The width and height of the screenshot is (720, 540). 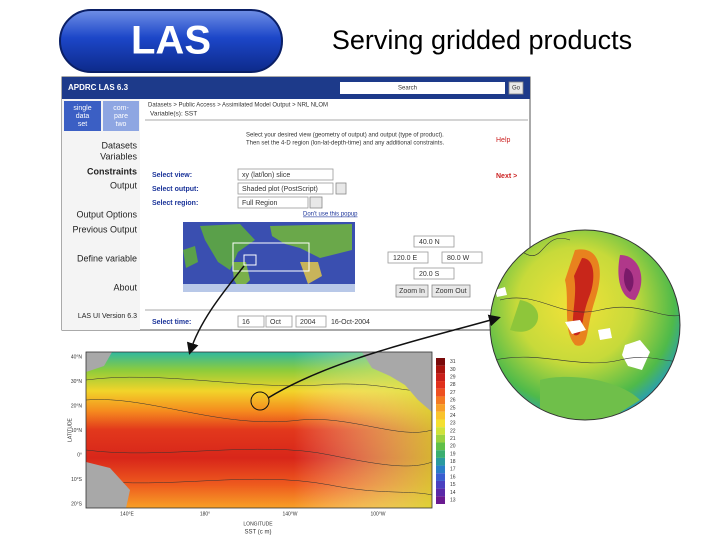 I want to click on output-select, so click(x=285, y=188).